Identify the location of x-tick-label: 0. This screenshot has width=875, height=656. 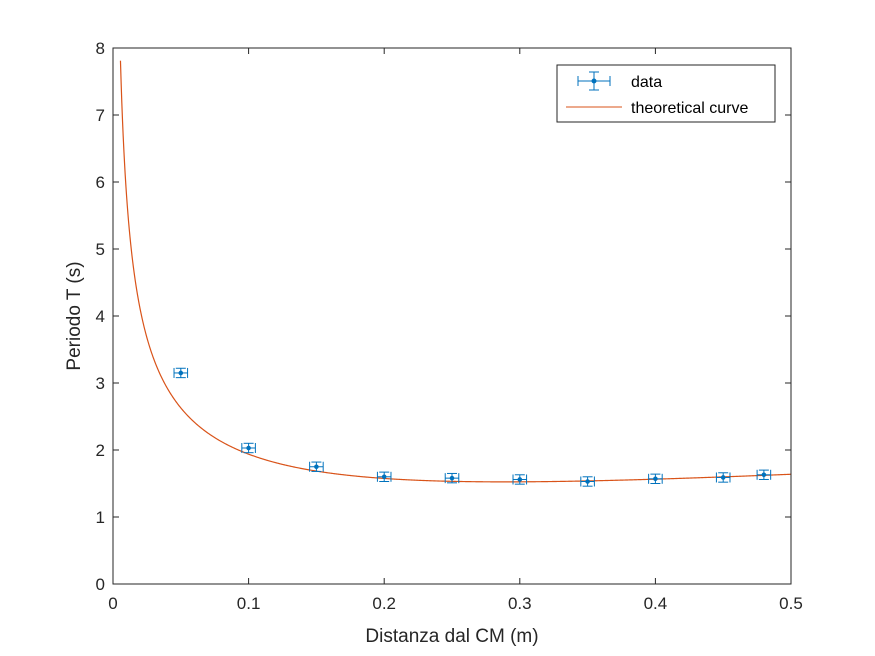
(112, 603).